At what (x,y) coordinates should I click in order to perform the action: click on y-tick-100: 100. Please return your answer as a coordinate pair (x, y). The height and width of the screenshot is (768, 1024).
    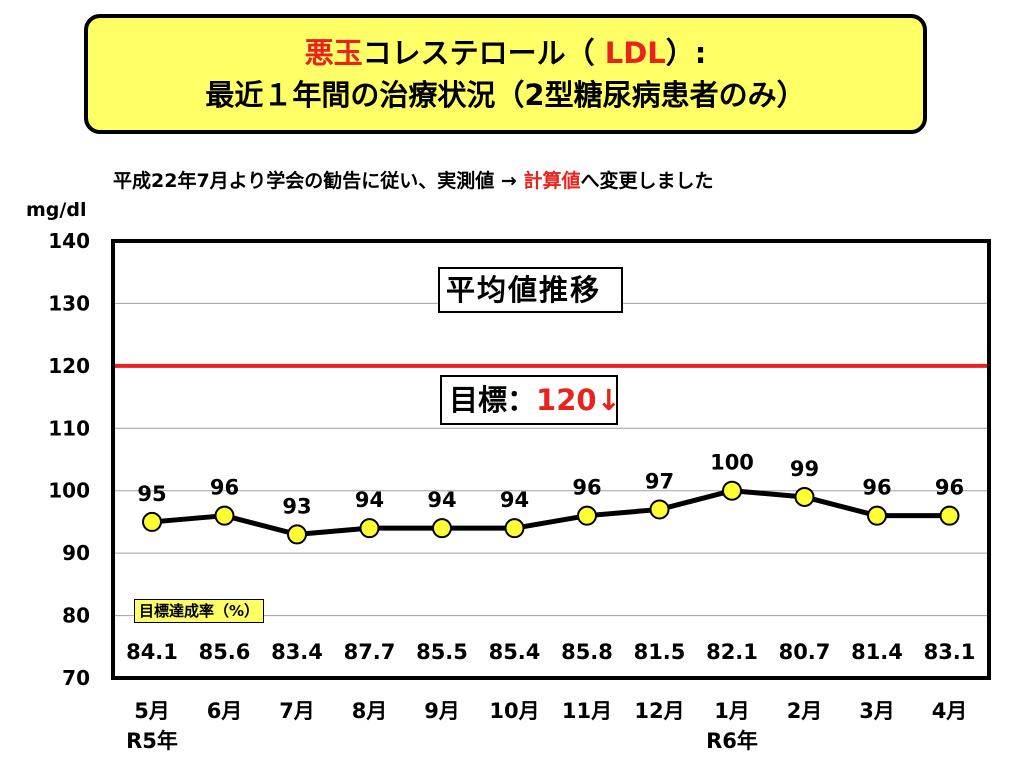
    Looking at the image, I should click on (69, 491).